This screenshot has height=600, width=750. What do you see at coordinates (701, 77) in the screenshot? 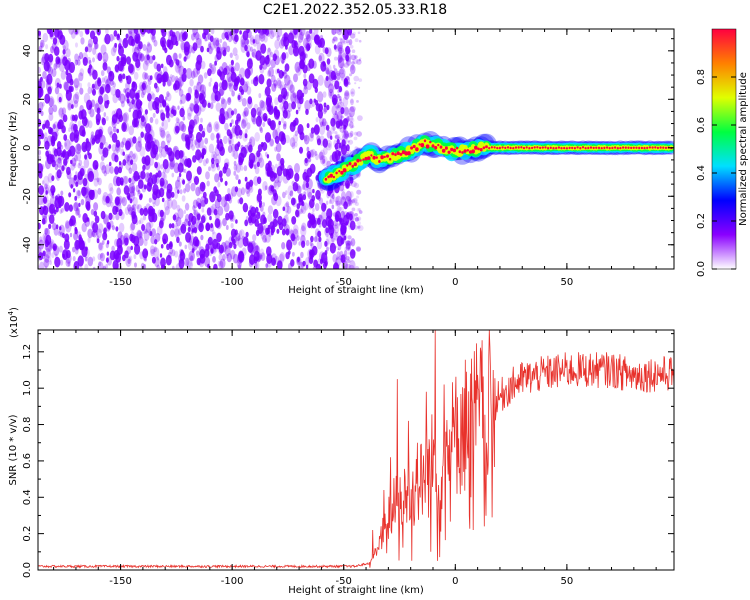
I see `colorbar-tick-label: 0.8` at bounding box center [701, 77].